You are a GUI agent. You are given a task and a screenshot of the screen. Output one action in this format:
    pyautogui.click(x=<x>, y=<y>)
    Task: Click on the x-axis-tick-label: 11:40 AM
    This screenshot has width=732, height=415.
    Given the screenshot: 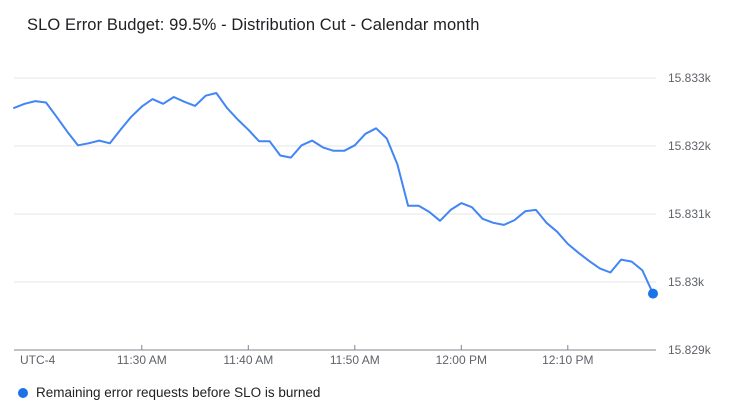 What is the action you would take?
    pyautogui.click(x=248, y=360)
    